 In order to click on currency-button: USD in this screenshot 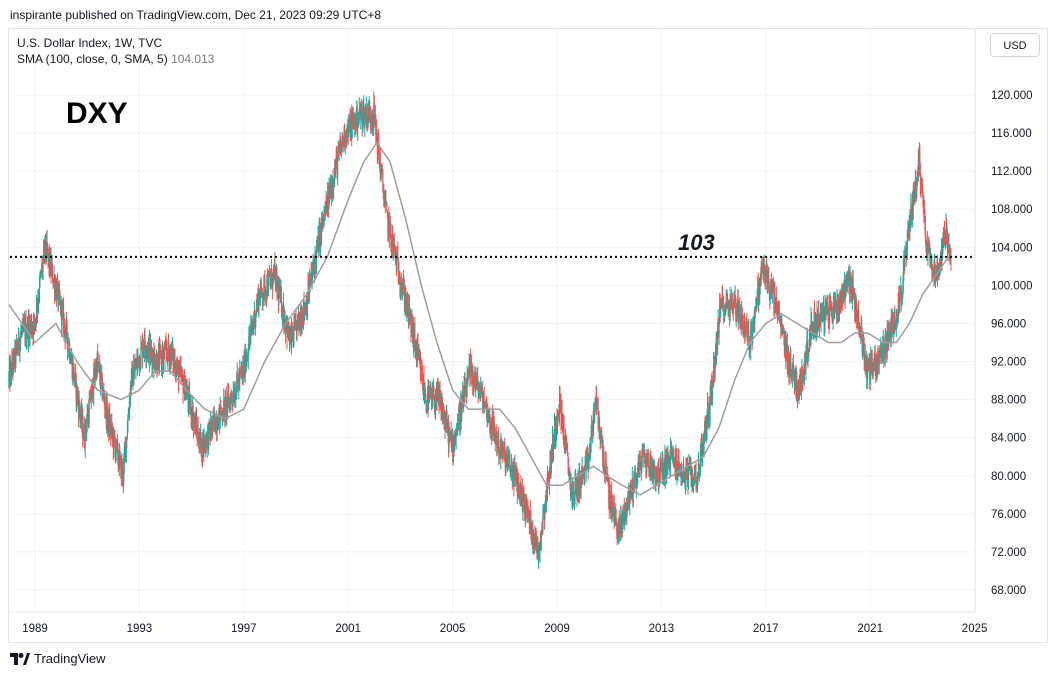, I will do `click(1015, 45)`.